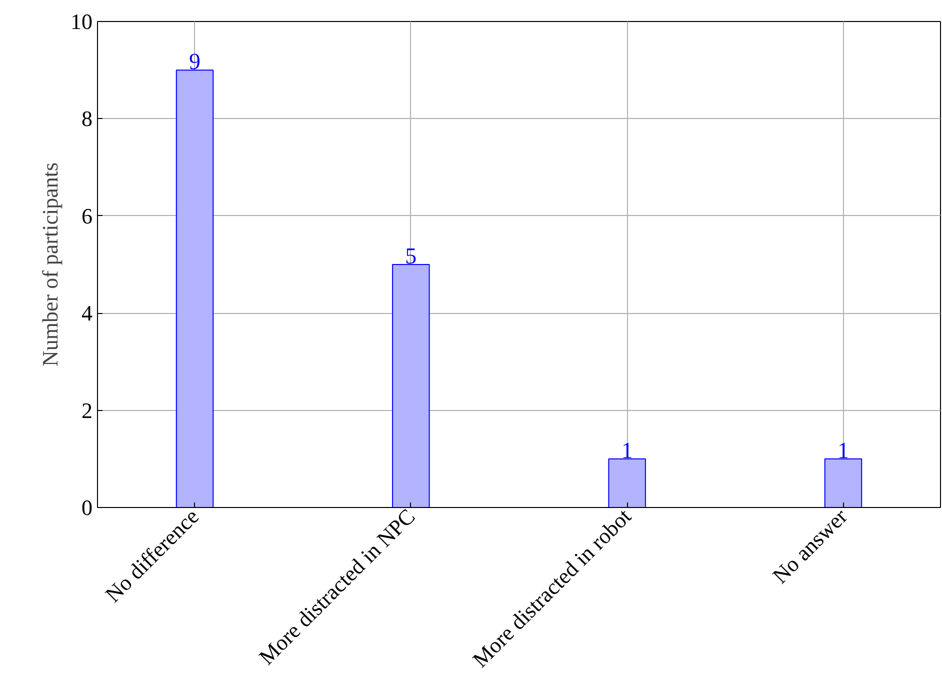 The height and width of the screenshot is (695, 942). Describe the element at coordinates (87, 410) in the screenshot. I see `y-tick-label: 2` at that location.